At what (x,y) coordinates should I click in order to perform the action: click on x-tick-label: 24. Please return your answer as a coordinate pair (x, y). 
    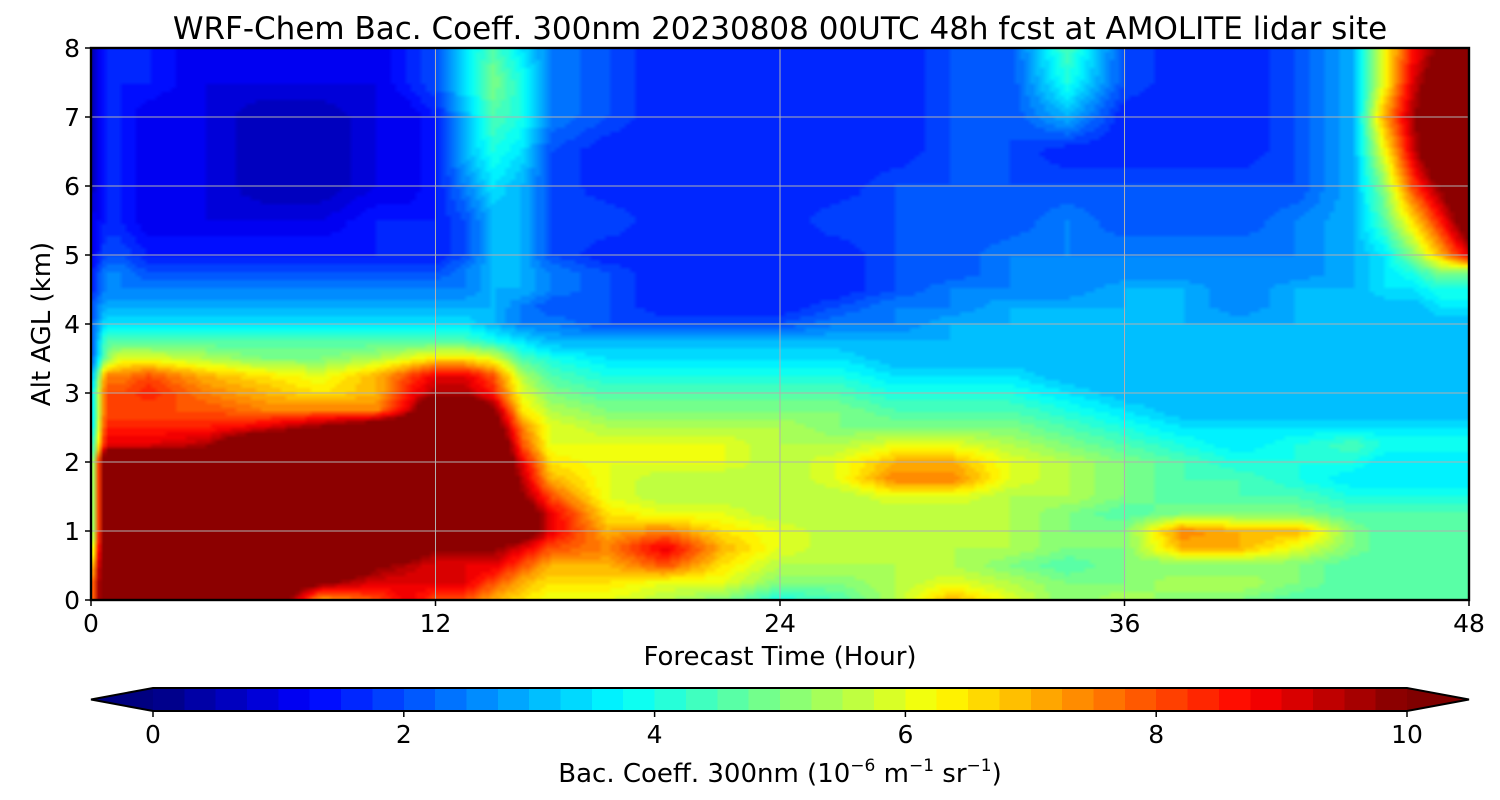
    Looking at the image, I should click on (780, 623).